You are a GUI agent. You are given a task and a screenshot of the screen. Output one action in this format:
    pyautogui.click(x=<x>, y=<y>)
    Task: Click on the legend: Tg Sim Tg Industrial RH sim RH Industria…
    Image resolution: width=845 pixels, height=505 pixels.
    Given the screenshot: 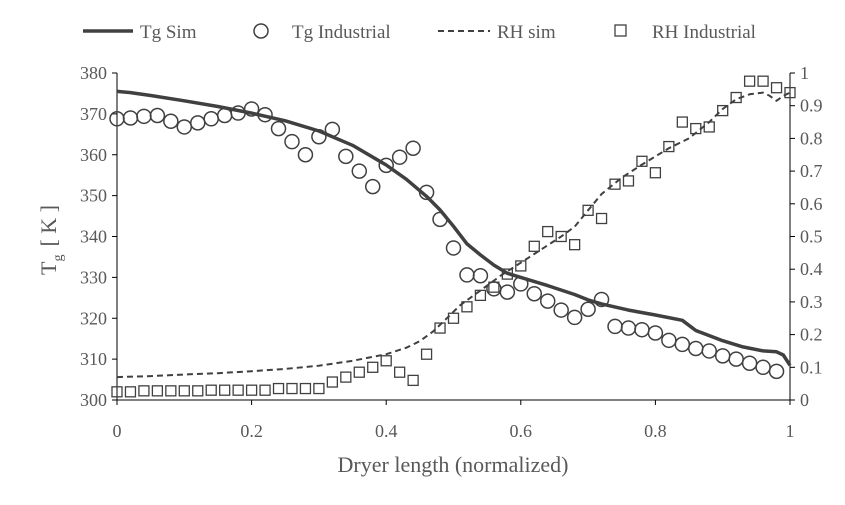 What is the action you would take?
    pyautogui.click(x=419, y=32)
    